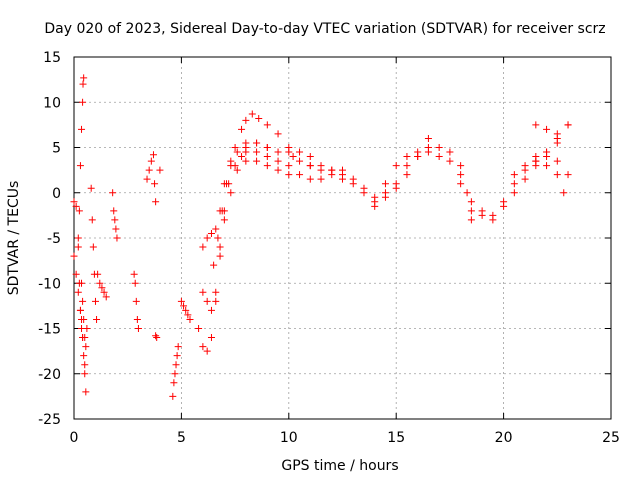 This screenshot has height=480, width=640. I want to click on x-axis-label: GPS time / hours, so click(339, 466).